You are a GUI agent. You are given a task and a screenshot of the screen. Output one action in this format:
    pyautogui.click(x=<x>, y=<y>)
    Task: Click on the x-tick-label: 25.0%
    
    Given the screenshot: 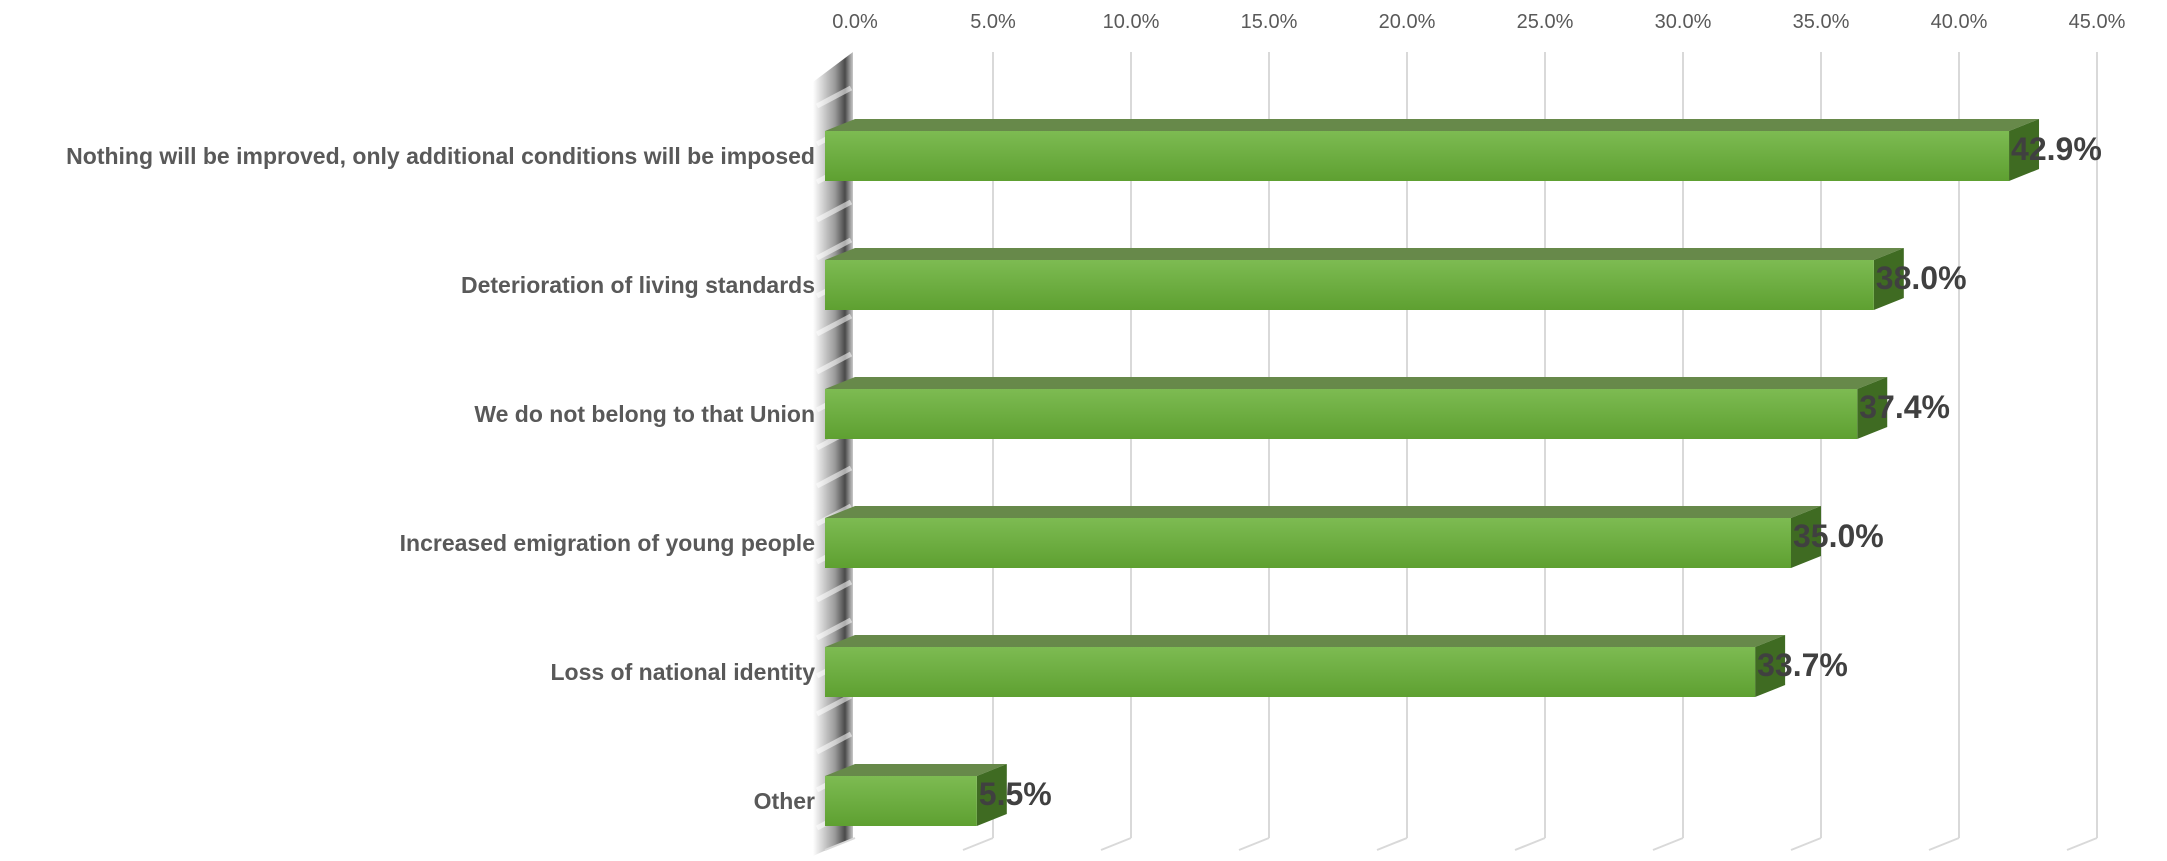 What is the action you would take?
    pyautogui.click(x=1545, y=22)
    